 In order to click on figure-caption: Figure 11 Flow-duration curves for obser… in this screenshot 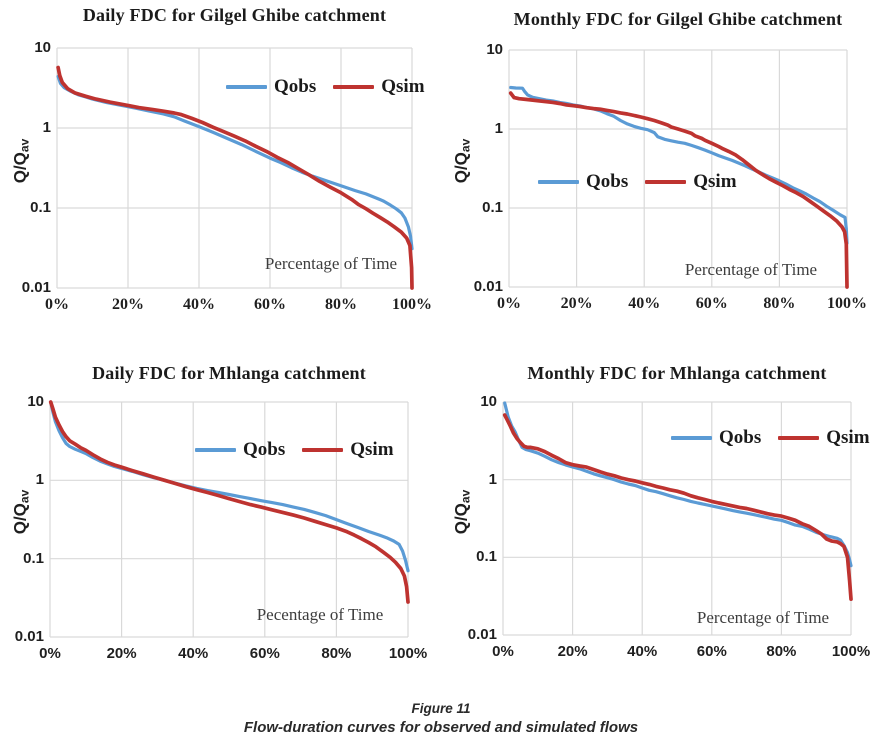, I will do `click(441, 718)`.